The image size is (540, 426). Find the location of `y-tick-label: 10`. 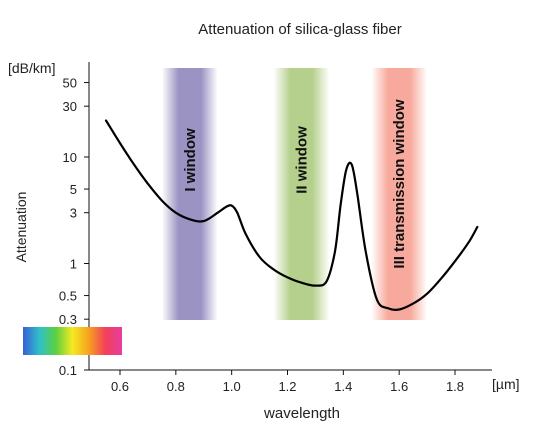

y-tick-label: 10 is located at coordinates (70, 157).